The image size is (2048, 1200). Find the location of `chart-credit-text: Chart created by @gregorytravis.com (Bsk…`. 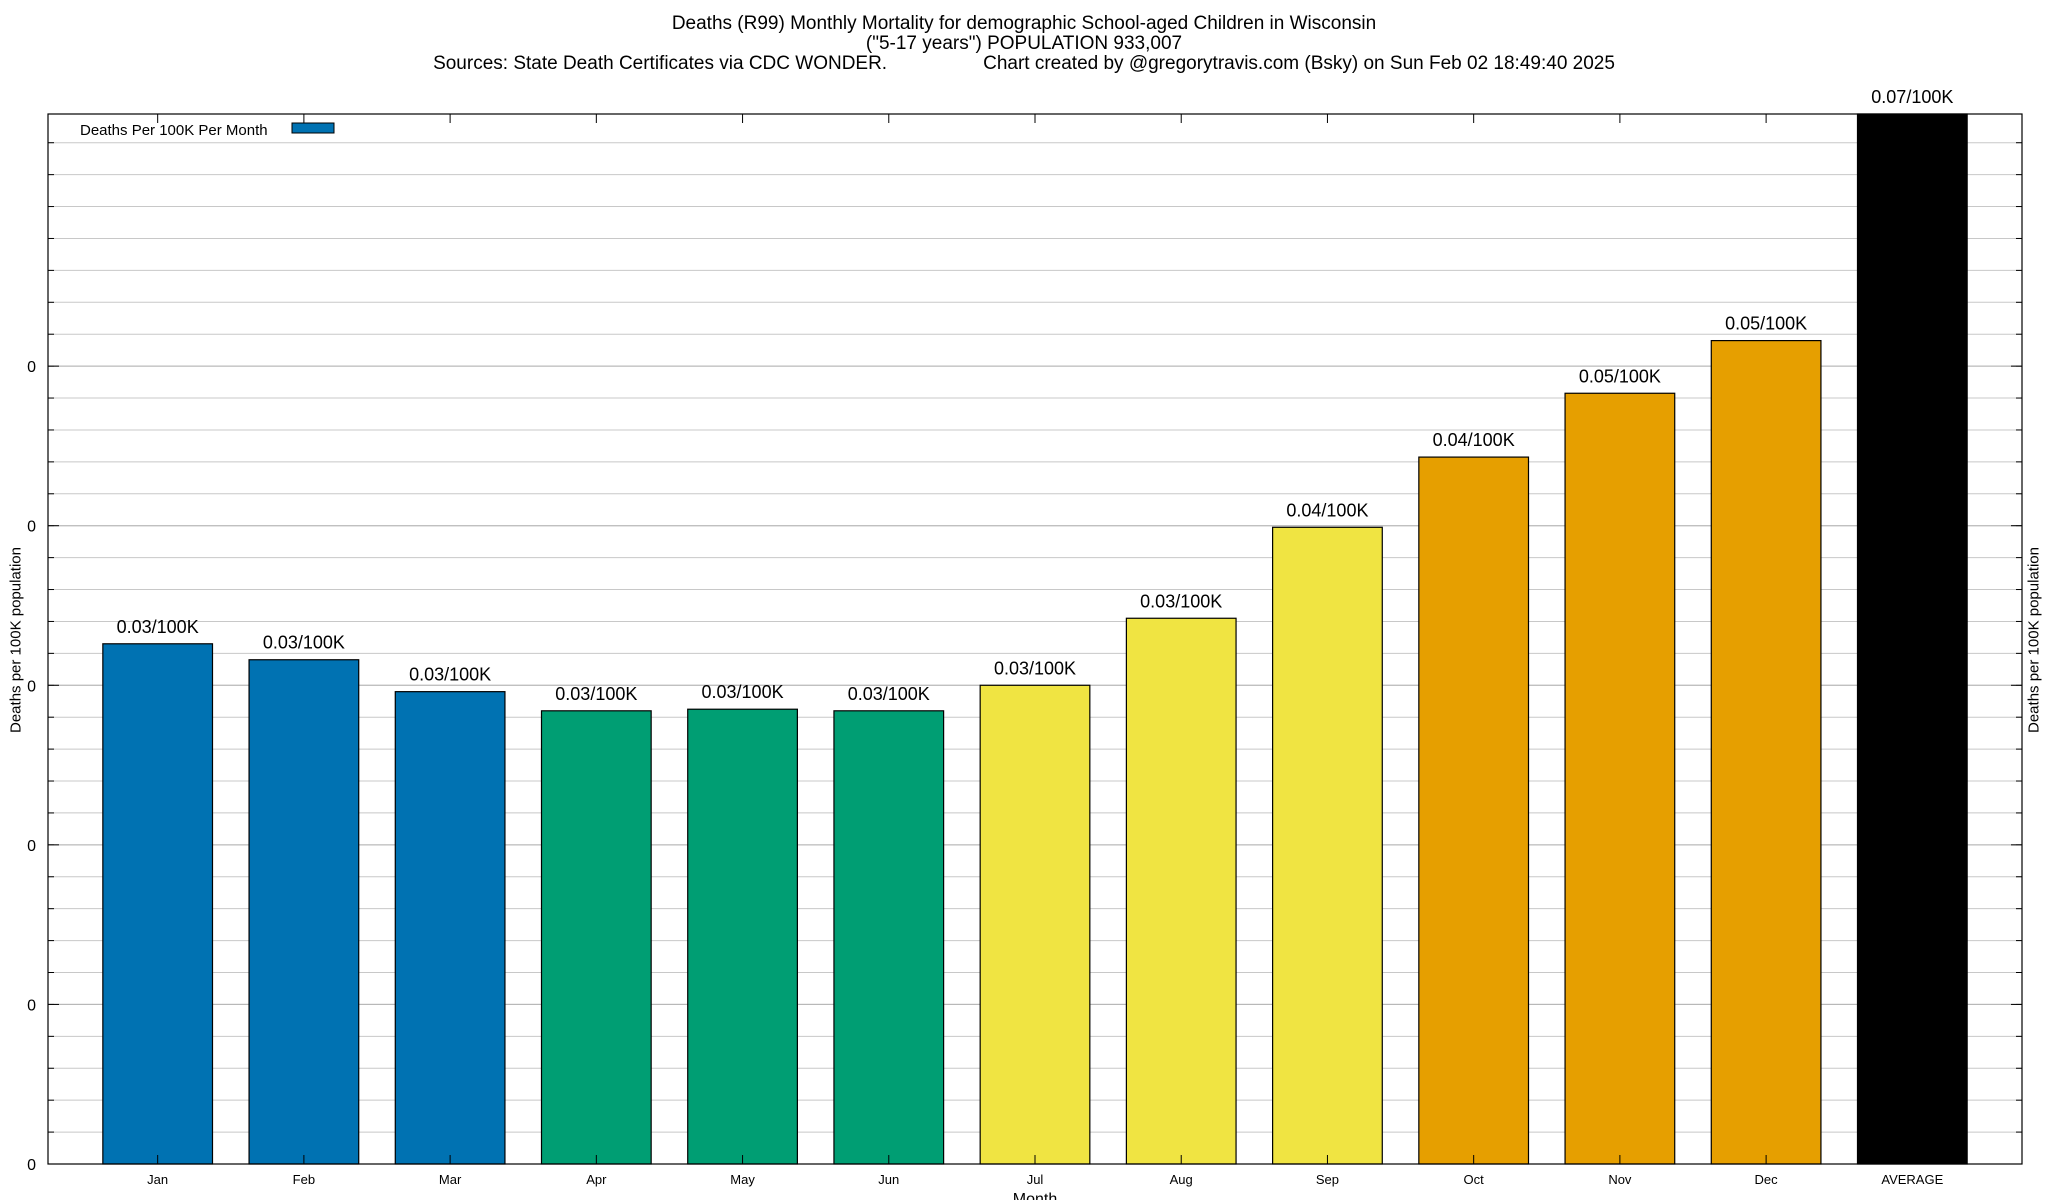

chart-credit-text: Chart created by @gregorytravis.com (Bsk… is located at coordinates (1299, 63).